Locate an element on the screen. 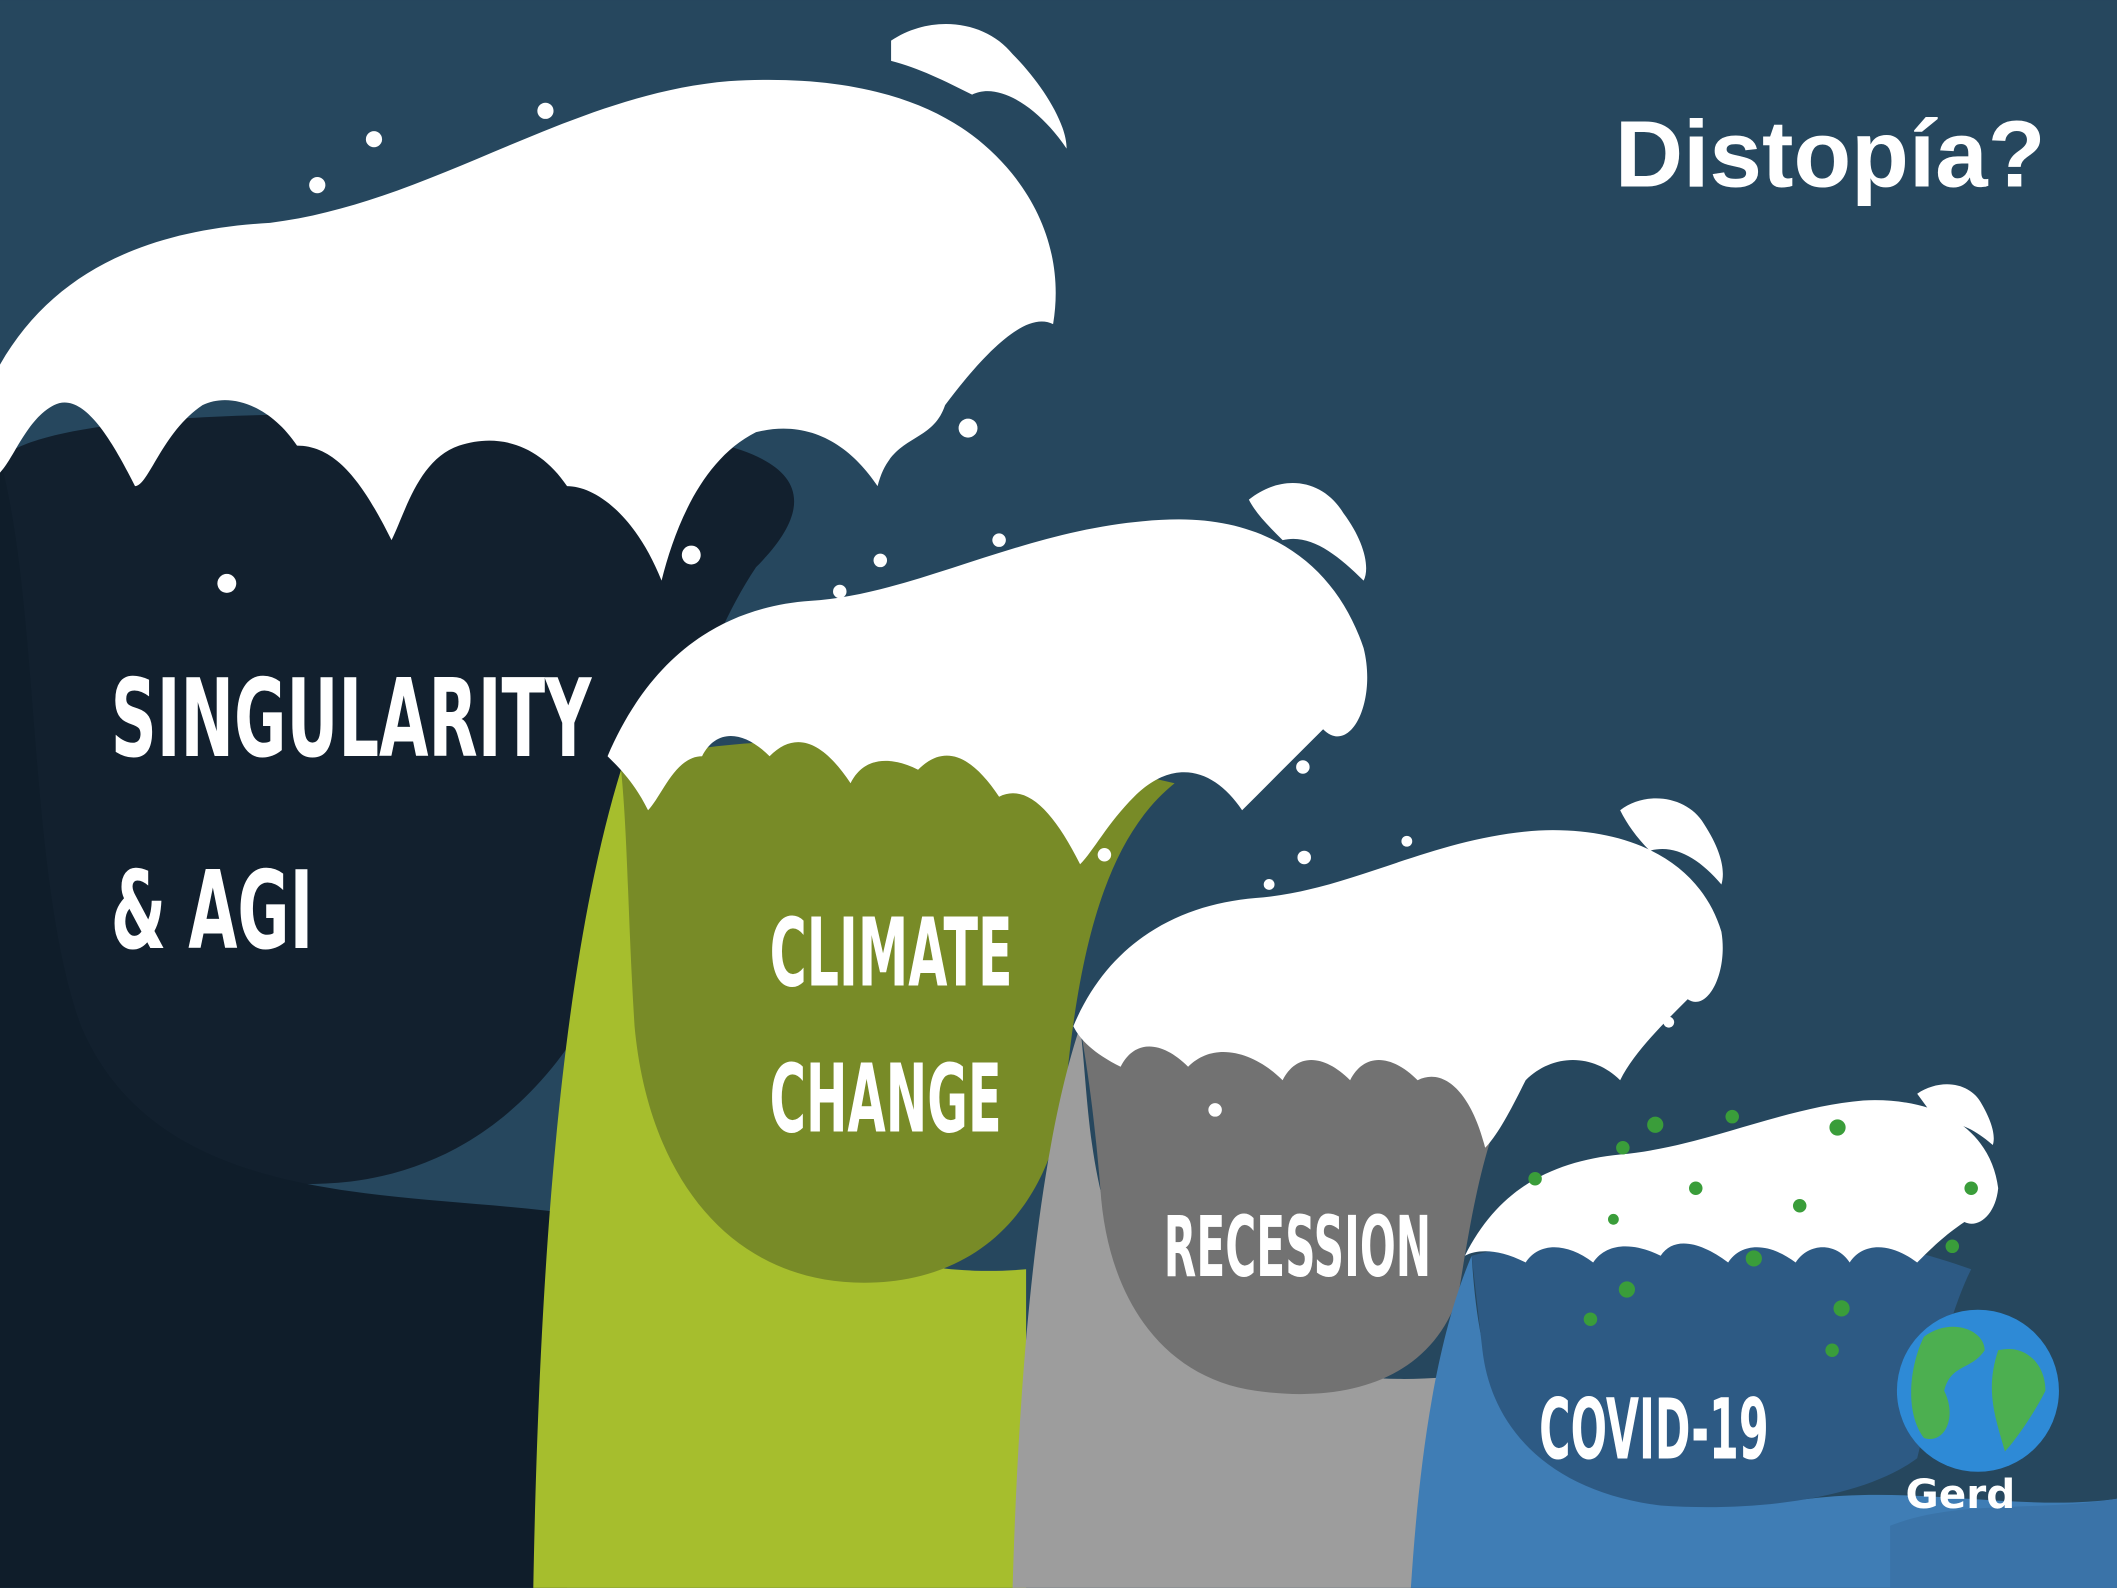 The height and width of the screenshot is (1588, 2117). logo: Gerd is located at coordinates (1961, 1494).